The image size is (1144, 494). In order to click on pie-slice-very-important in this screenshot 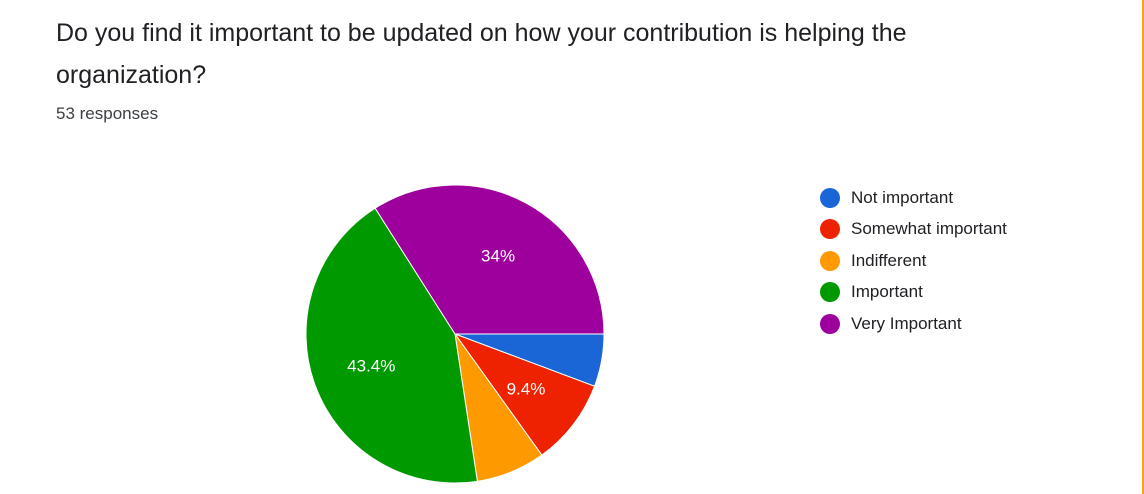, I will do `click(489, 259)`.